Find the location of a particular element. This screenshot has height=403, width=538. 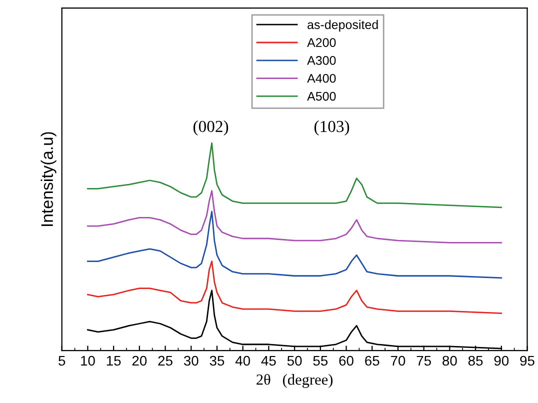

x-tick-label: 70 is located at coordinates (398, 361).